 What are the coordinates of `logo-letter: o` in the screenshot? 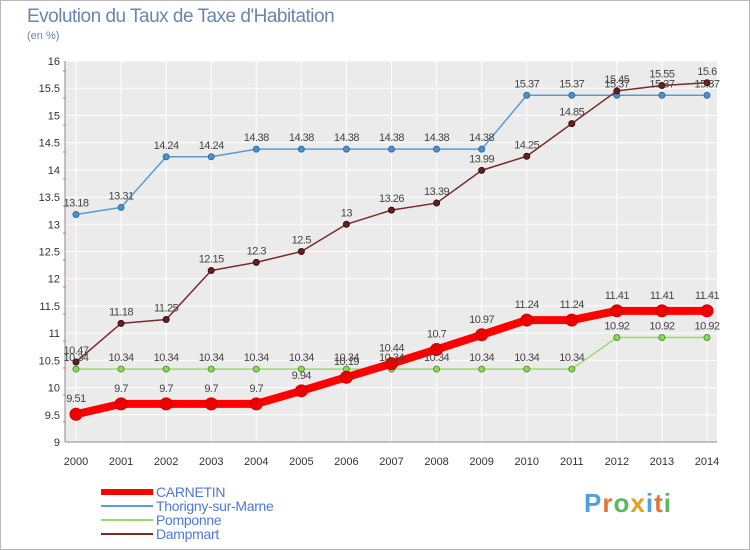 It's located at (622, 503).